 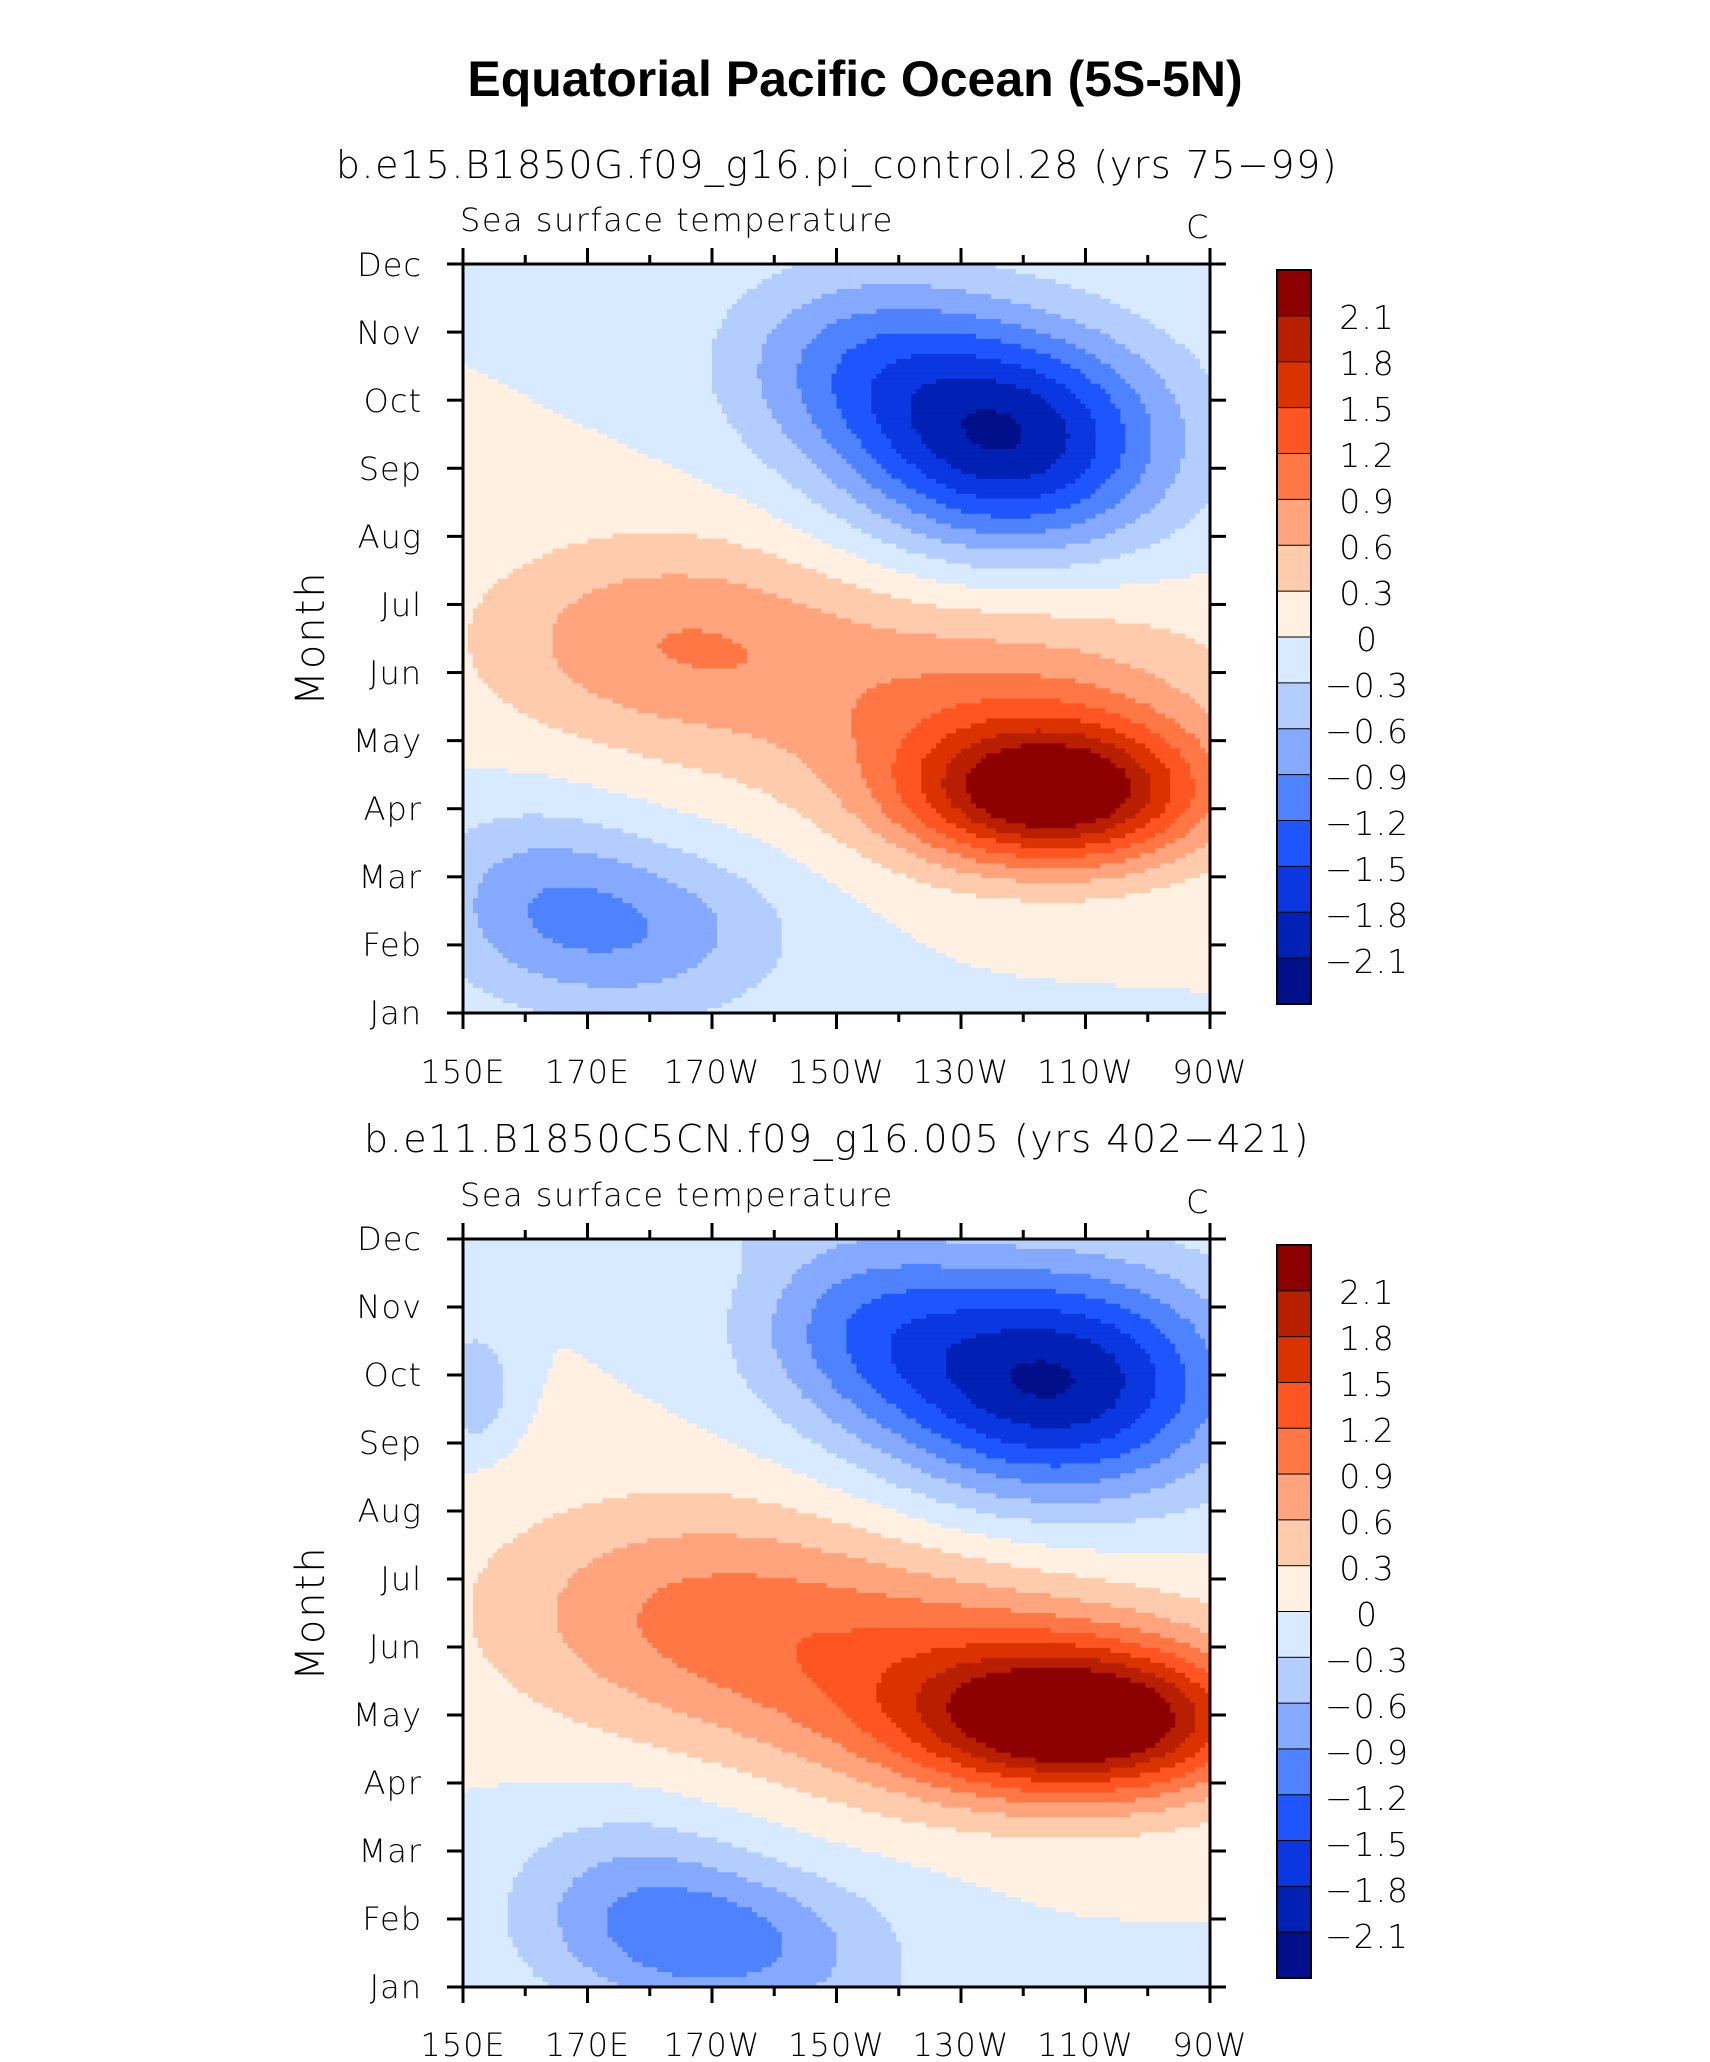 What do you see at coordinates (1294, 1864) in the screenshot?
I see `colorbar-swatch` at bounding box center [1294, 1864].